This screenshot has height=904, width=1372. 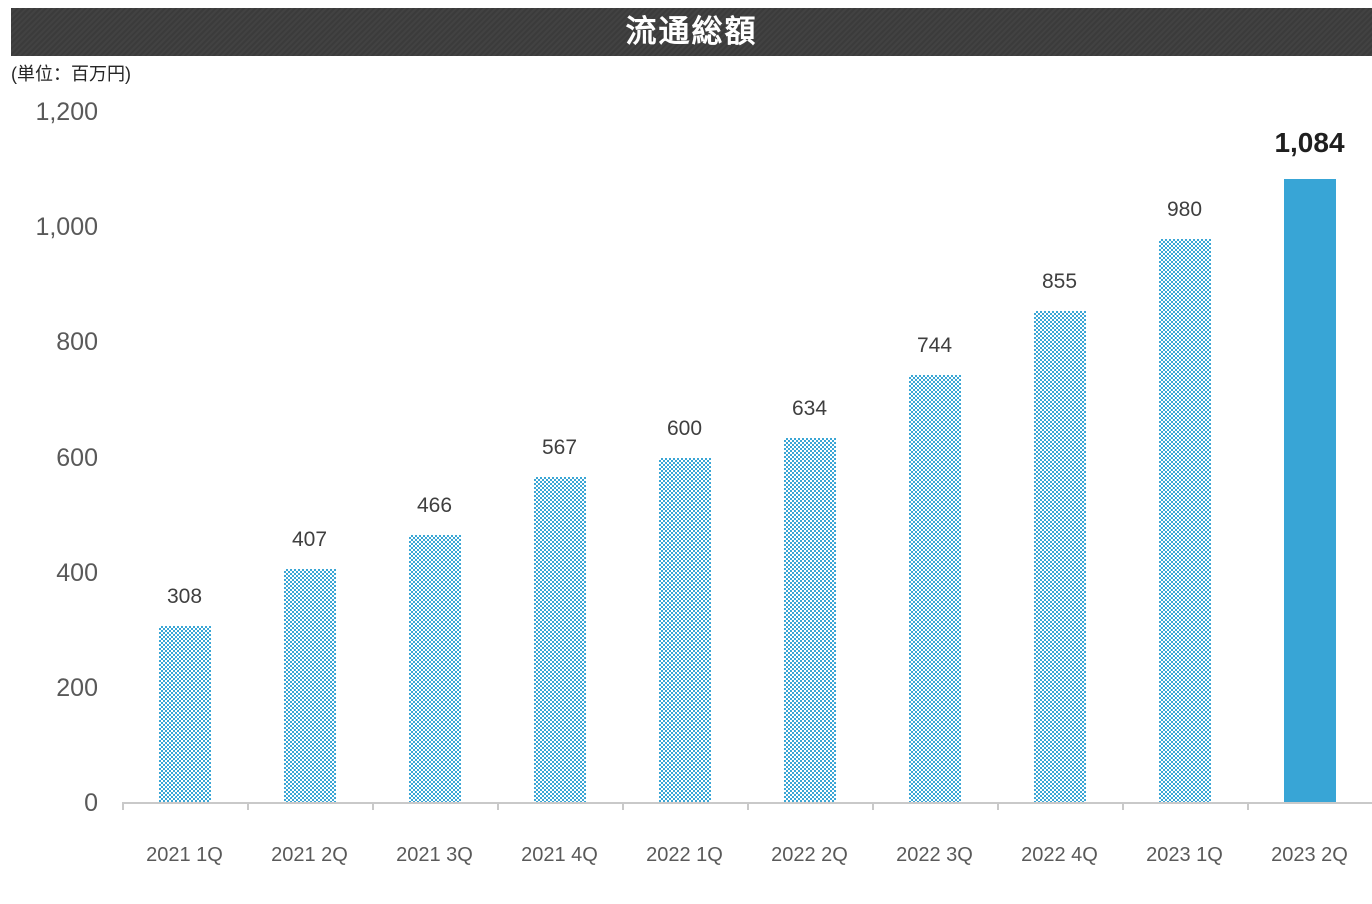 What do you see at coordinates (184, 855) in the screenshot?
I see `x-axis-label-2021-1q: 2021 1Q` at bounding box center [184, 855].